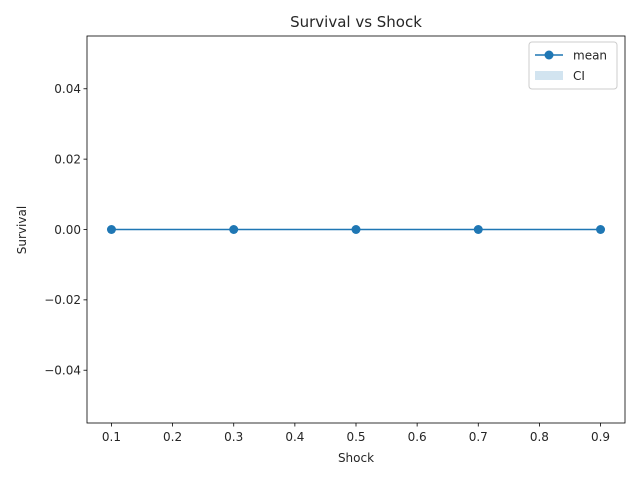 The height and width of the screenshot is (480, 640). What do you see at coordinates (573, 65) in the screenshot?
I see `legend: mean CI` at bounding box center [573, 65].